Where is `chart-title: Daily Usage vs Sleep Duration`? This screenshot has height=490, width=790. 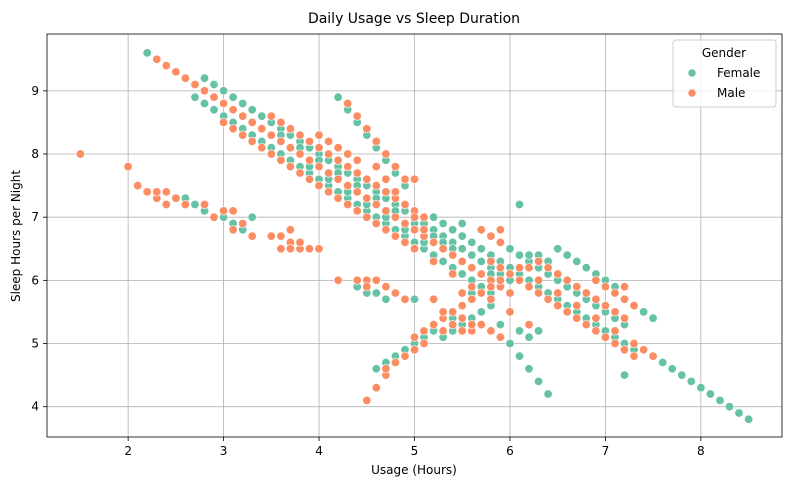
chart-title: Daily Usage vs Sleep Duration is located at coordinates (414, 19).